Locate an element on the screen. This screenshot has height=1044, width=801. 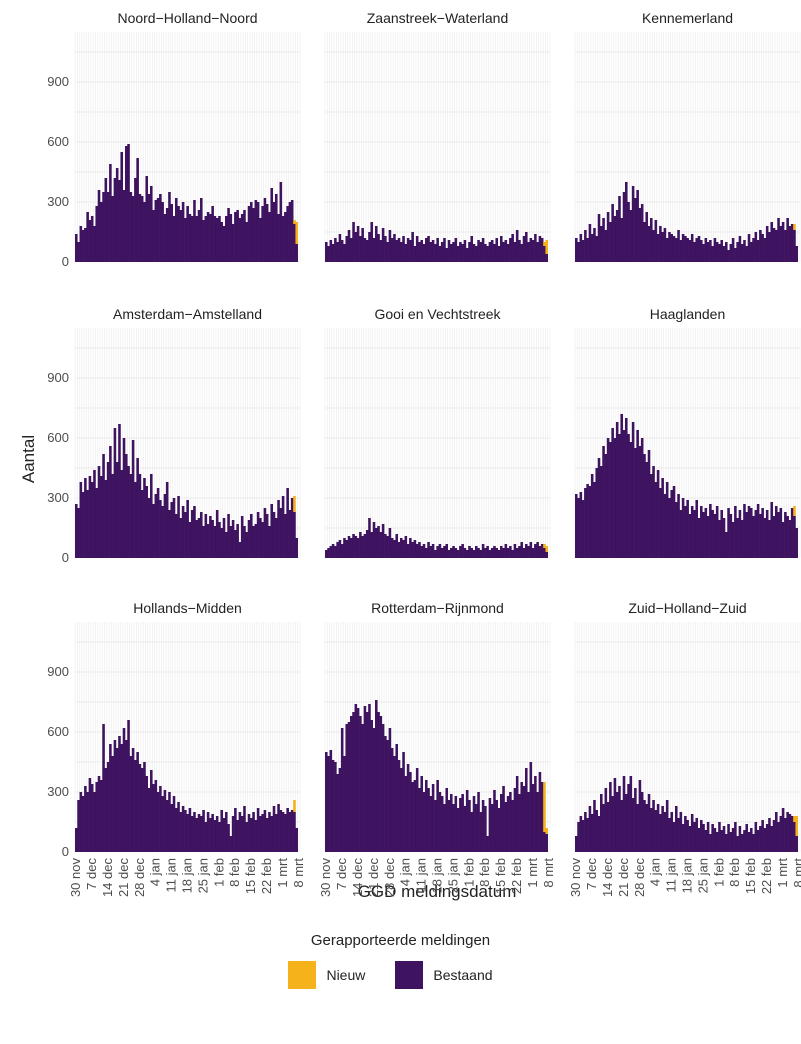
panel-title: Kennemerland is located at coordinates (687, 18).